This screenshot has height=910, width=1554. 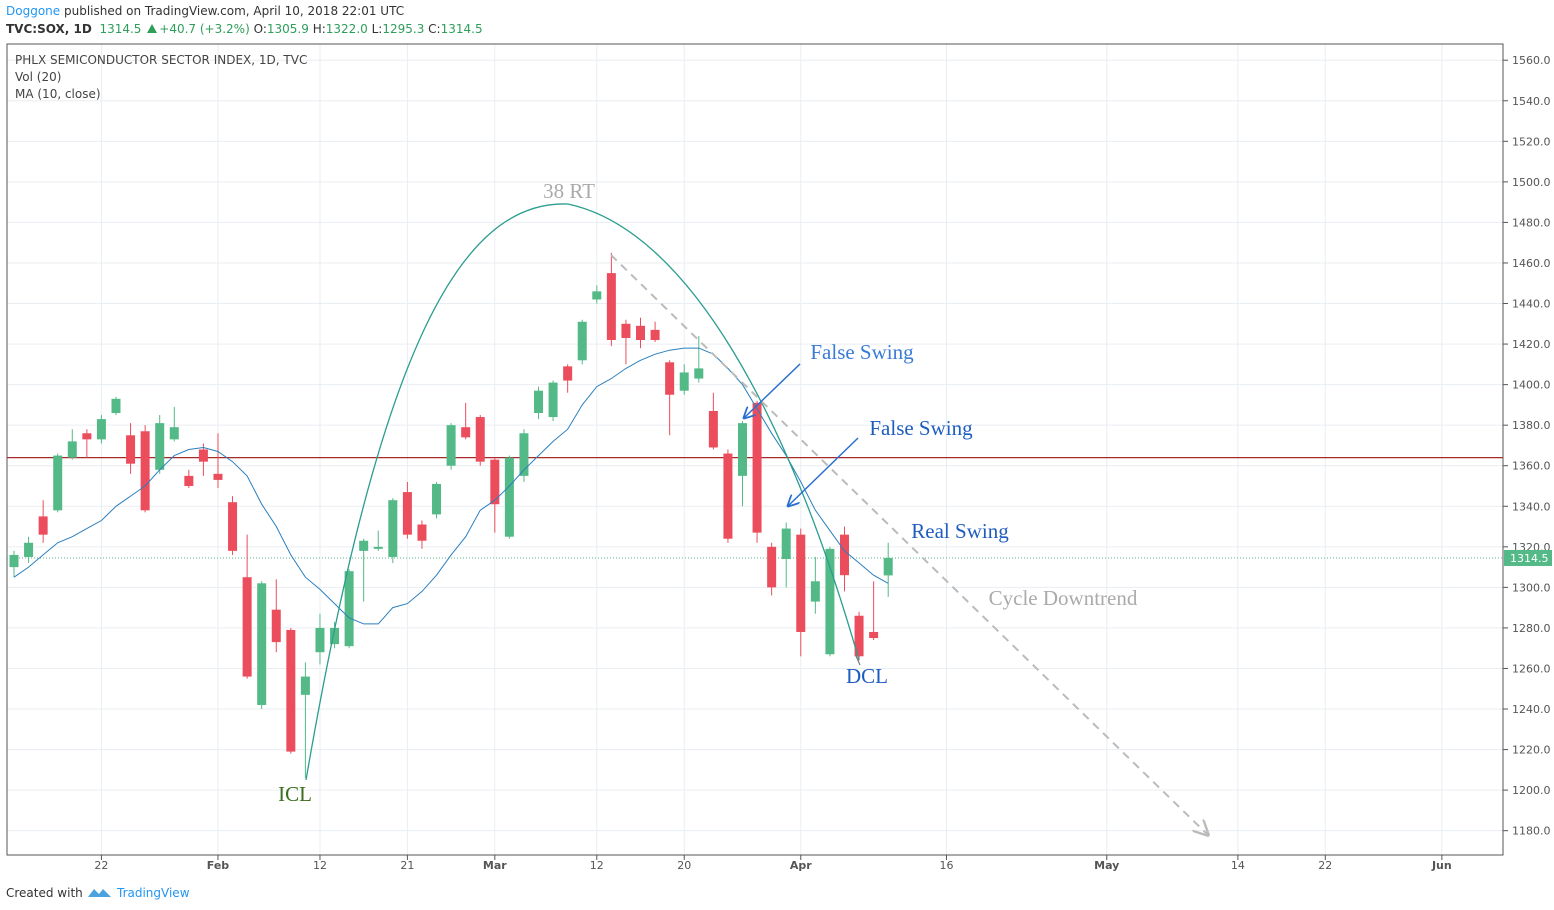 What do you see at coordinates (1531, 709) in the screenshot?
I see `y-tick-label: 1240.0` at bounding box center [1531, 709].